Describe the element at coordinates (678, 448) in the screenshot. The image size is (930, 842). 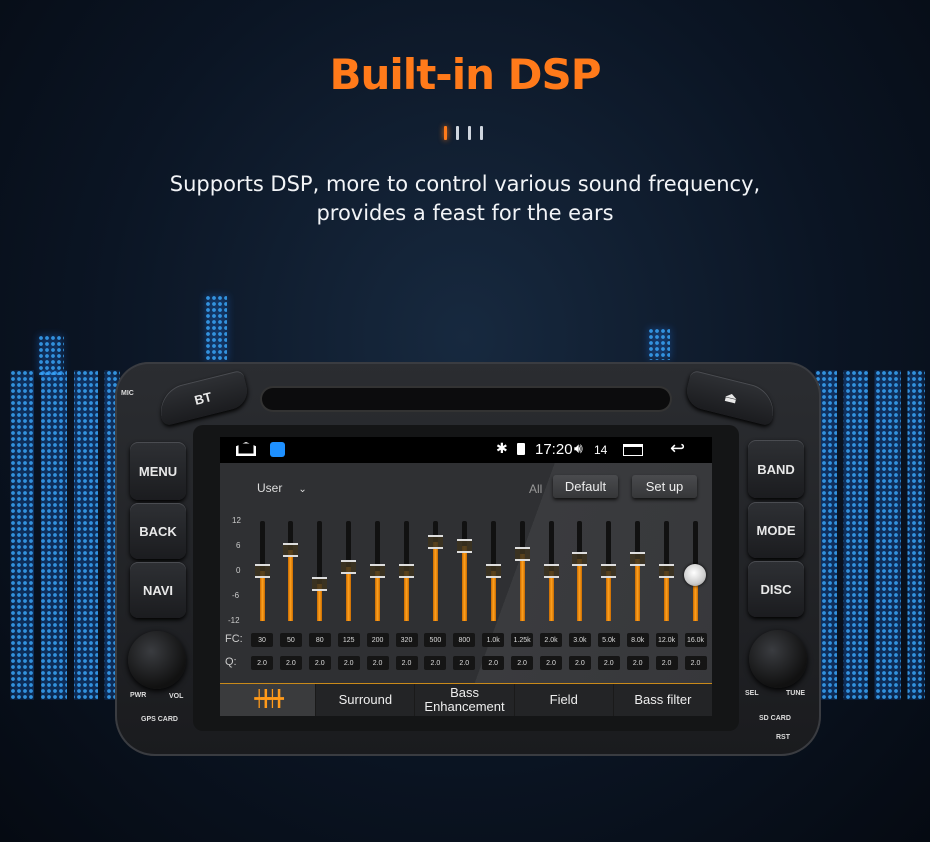
I see `back-icon: ↩` at that location.